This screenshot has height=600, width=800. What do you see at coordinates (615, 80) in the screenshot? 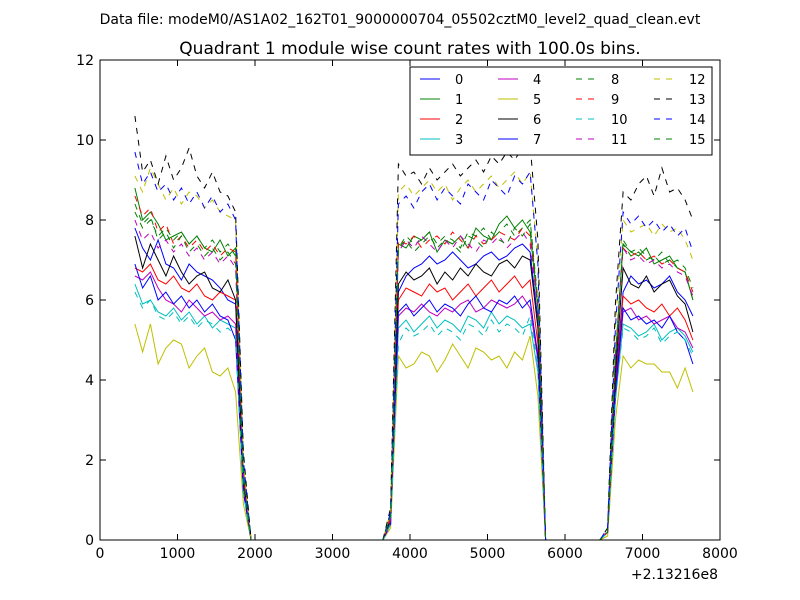
I see `legend-label-8: 8` at bounding box center [615, 80].